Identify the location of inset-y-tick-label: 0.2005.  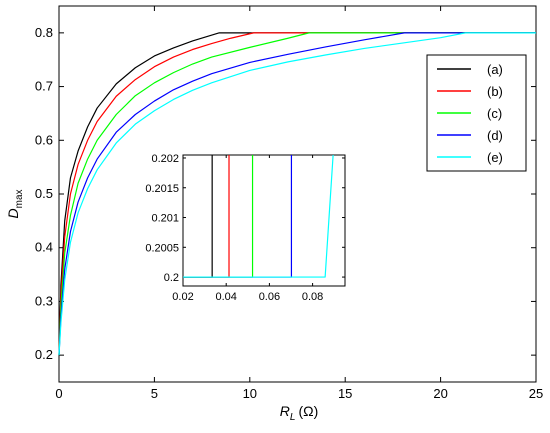
(162, 248).